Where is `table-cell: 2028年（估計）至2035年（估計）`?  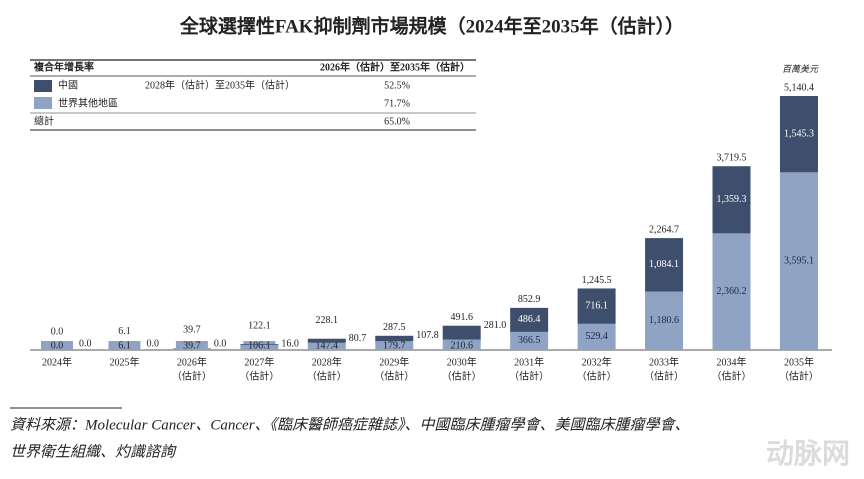 table-cell: 2028年（估計）至2035年（估計） is located at coordinates (220, 84).